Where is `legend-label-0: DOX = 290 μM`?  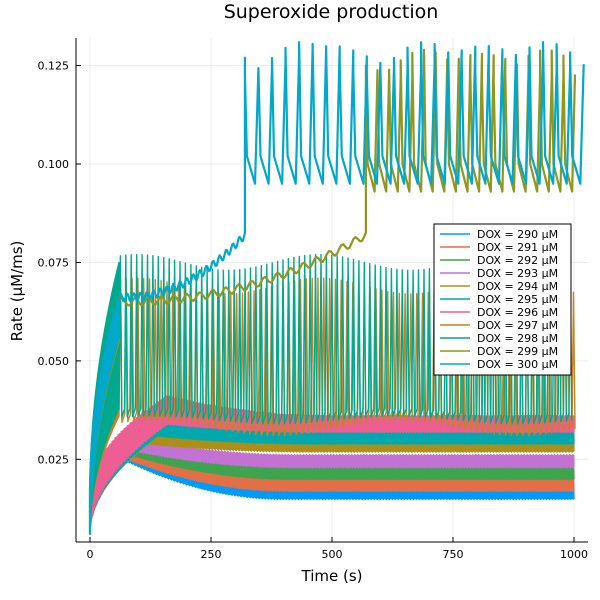
legend-label-0: DOX = 290 μM is located at coordinates (517, 234).